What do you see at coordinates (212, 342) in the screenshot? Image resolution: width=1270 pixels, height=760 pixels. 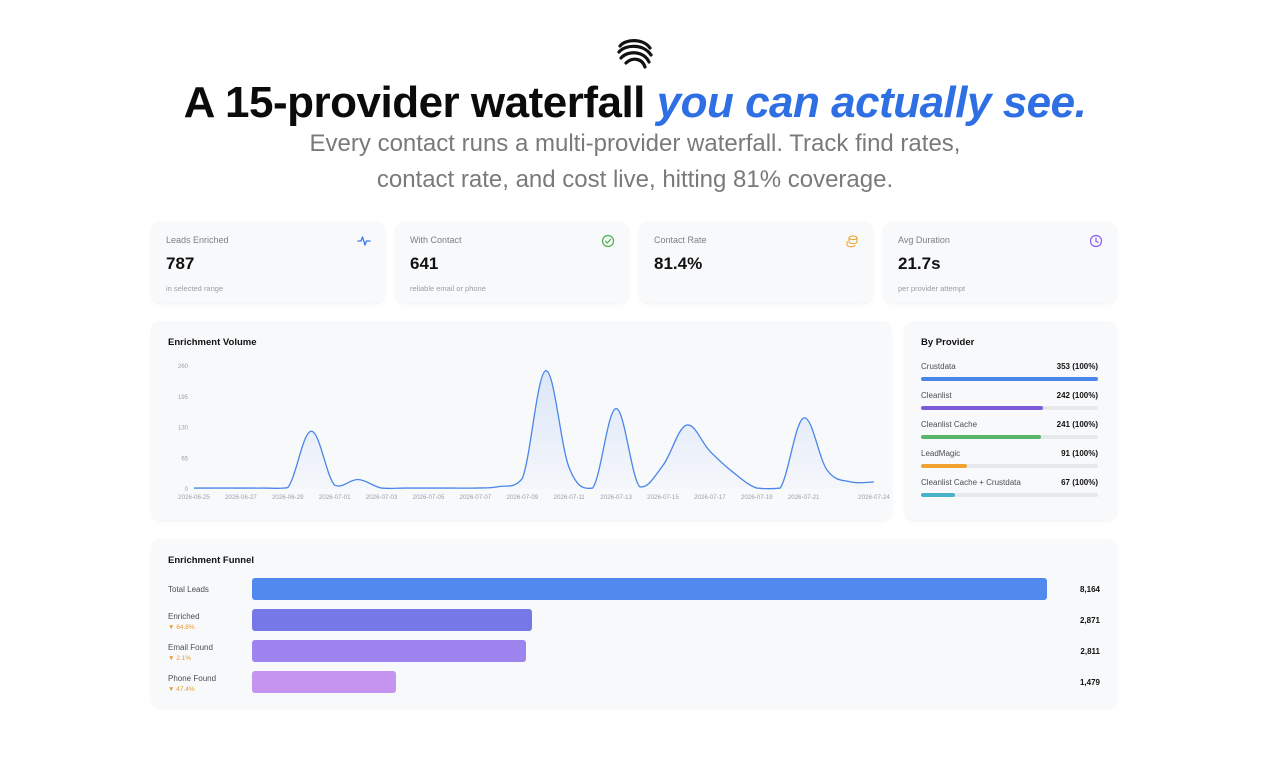 I see `enrichment-volume-title: Enrichment Volume` at bounding box center [212, 342].